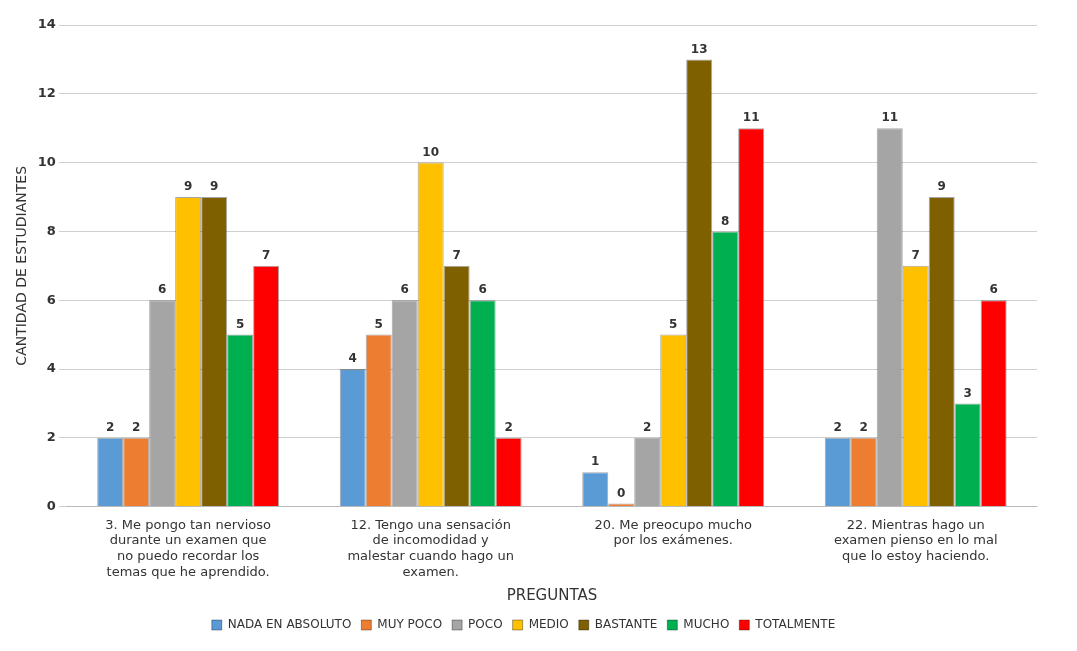 This screenshot has height=651, width=1077. Describe the element at coordinates (706, 624) in the screenshot. I see `legend-label: MUCHO` at that location.